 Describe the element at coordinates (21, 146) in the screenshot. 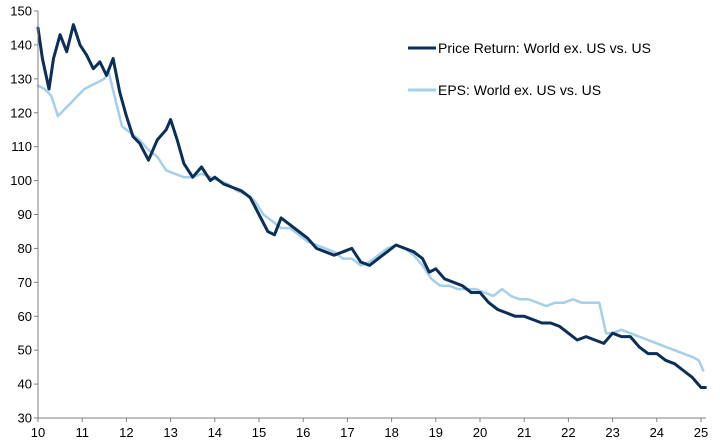

I see `y-tick-label: 110` at that location.